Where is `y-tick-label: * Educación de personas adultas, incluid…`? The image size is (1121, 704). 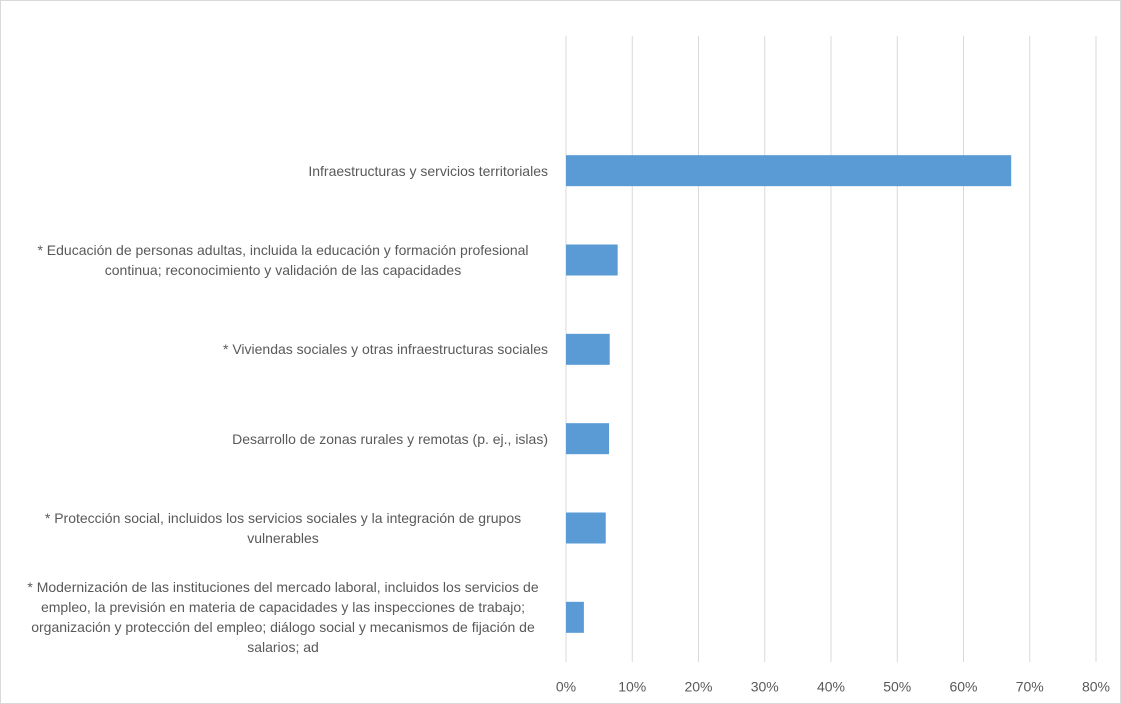
y-tick-label: * Educación de personas adultas, incluid… is located at coordinates (283, 260).